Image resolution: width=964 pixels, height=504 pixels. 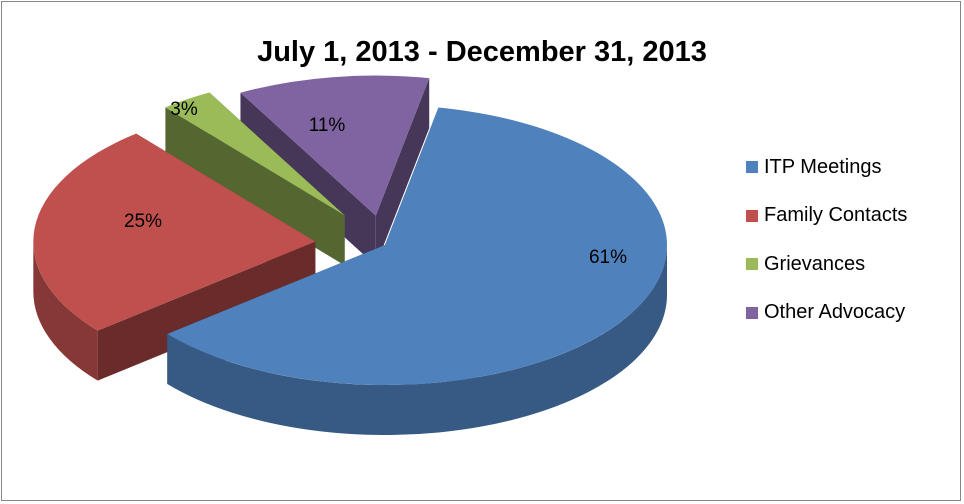 I want to click on legend-item-itp-meetings: ITP Meetings, so click(x=851, y=167).